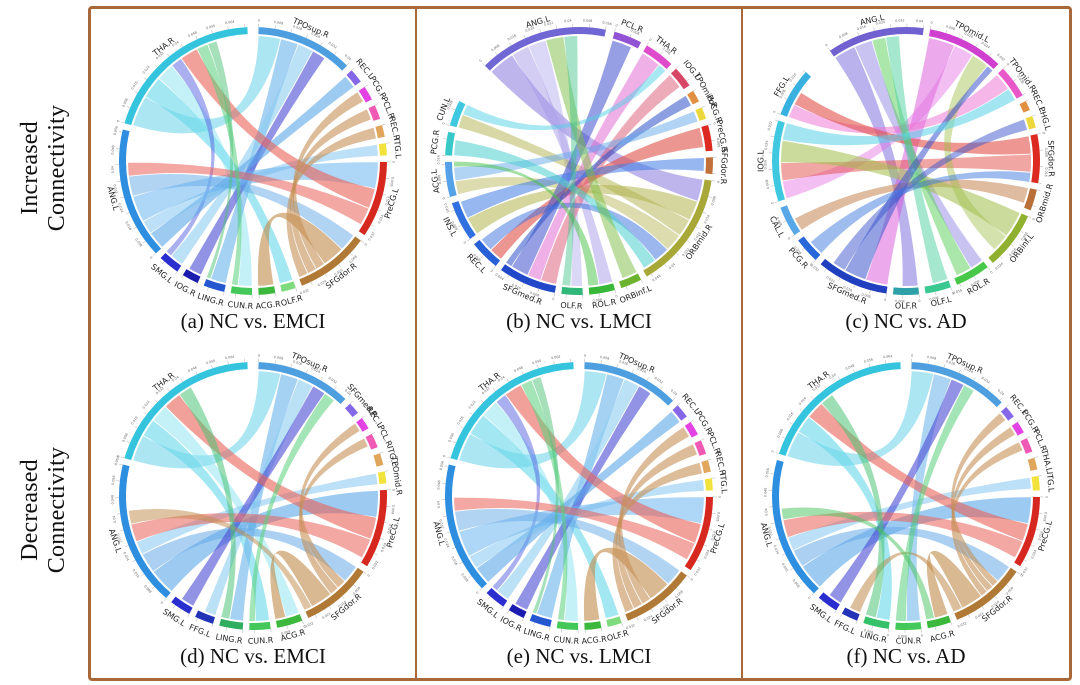 Image resolution: width=1080 pixels, height=685 pixels. I want to click on panel-caption-a: (a) NC vs. EMCI, so click(253, 321).